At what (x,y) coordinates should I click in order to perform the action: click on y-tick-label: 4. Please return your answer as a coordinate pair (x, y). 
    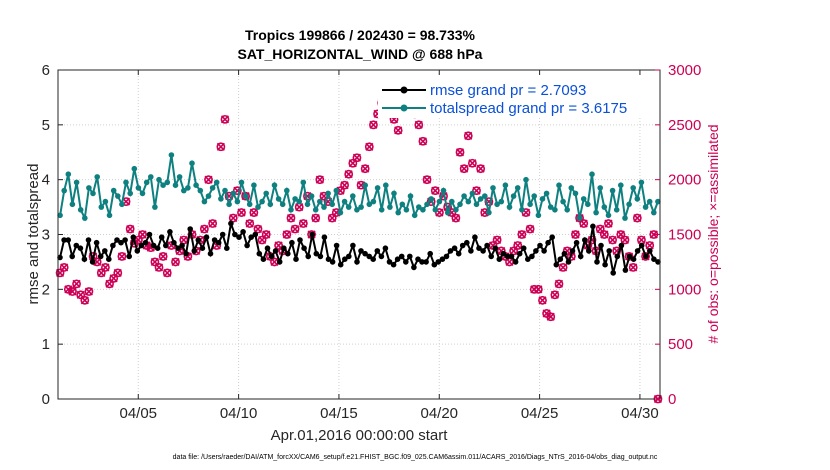
    Looking at the image, I should click on (46, 180).